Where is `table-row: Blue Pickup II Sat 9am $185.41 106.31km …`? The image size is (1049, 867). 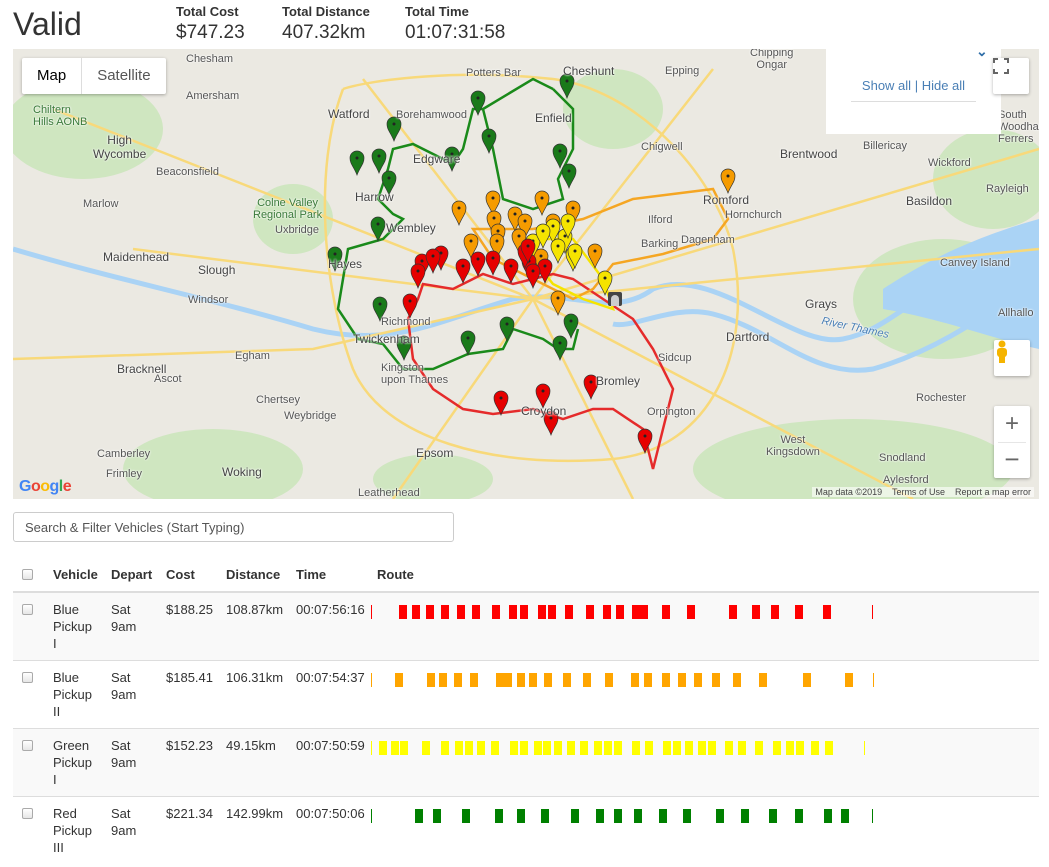 table-row: Blue Pickup II Sat 9am $185.41 106.31km … is located at coordinates (526, 694).